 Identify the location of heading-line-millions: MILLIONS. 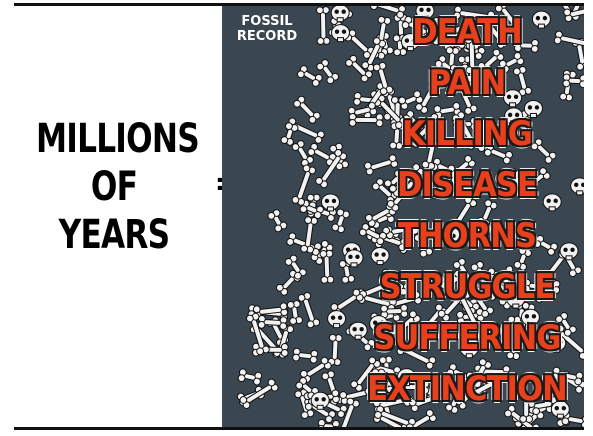
(118, 139).